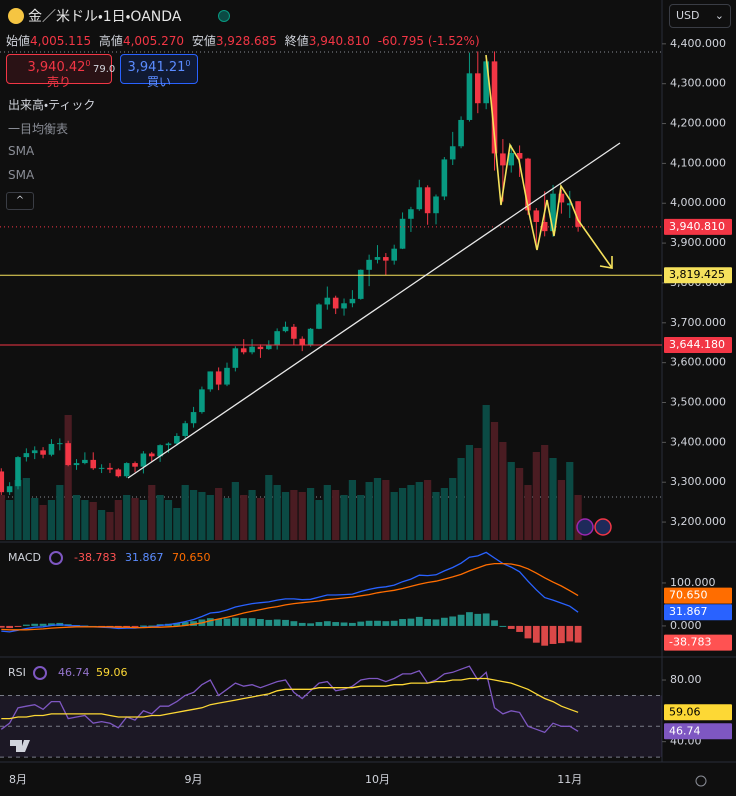 This screenshot has height=796, width=736. What do you see at coordinates (59, 71) in the screenshot?
I see `sell-button: 3,940.420 売り` at bounding box center [59, 71].